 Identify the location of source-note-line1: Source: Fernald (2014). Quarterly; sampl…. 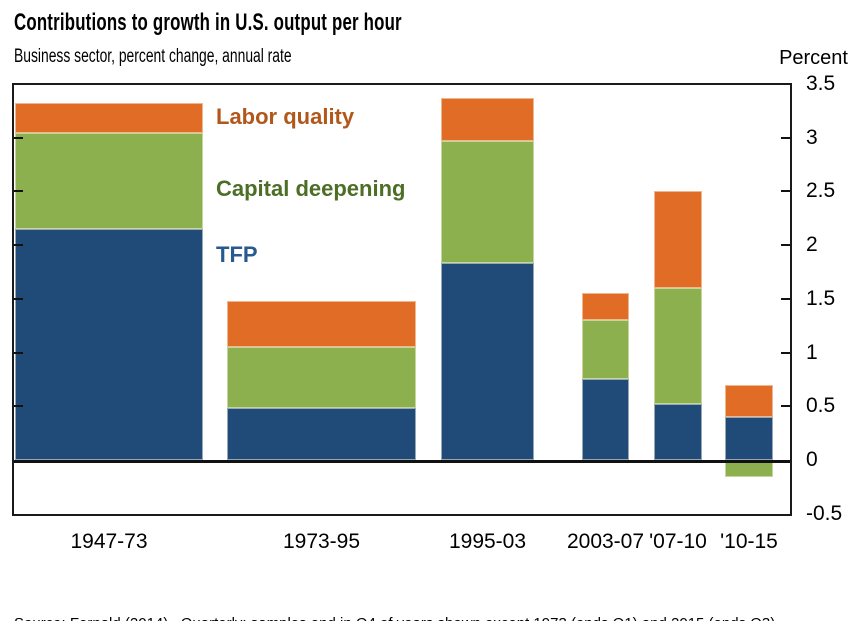
(396, 617).